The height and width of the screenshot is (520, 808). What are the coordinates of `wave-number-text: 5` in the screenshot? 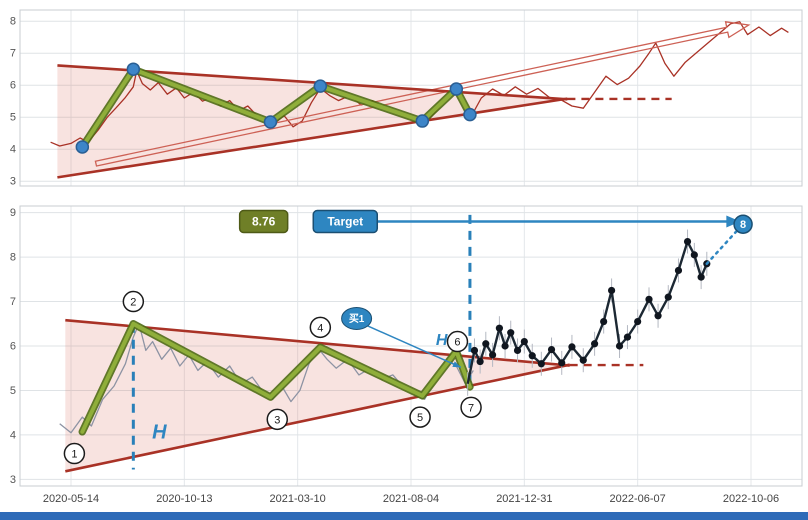 It's located at (420, 418).